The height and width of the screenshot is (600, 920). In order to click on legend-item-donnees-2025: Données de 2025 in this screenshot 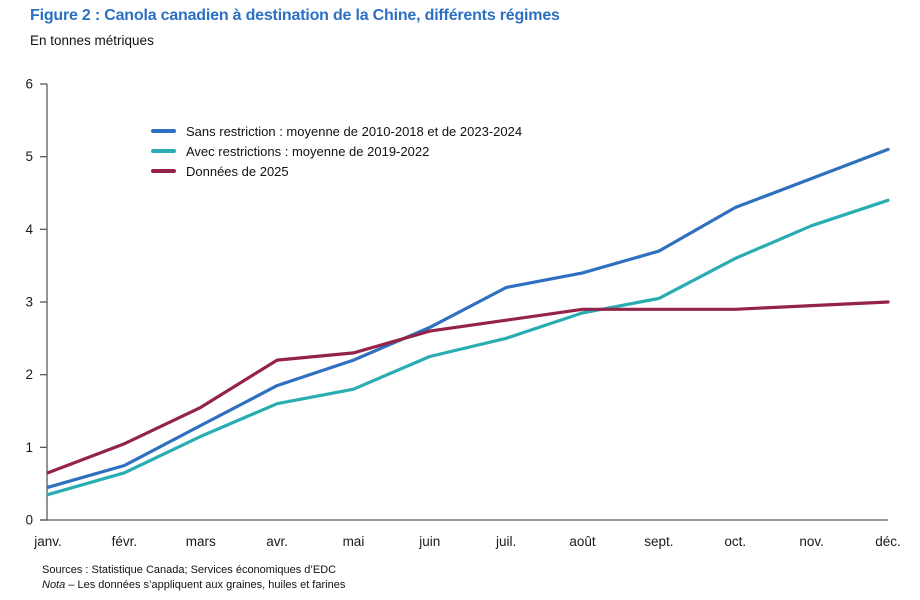, I will do `click(336, 171)`.